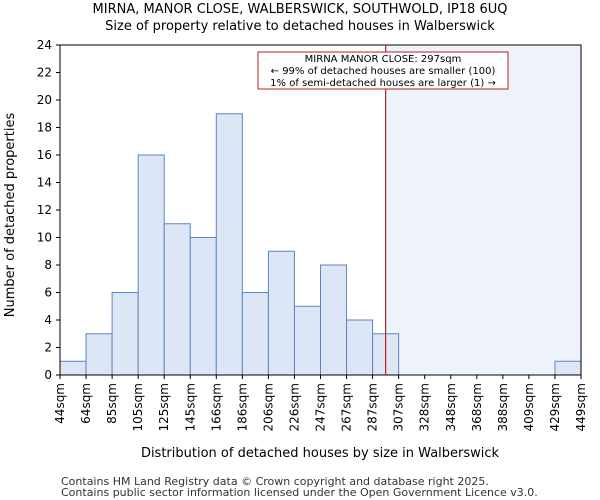  I want to click on x-tick-label: 388sqm, so click(503, 407).